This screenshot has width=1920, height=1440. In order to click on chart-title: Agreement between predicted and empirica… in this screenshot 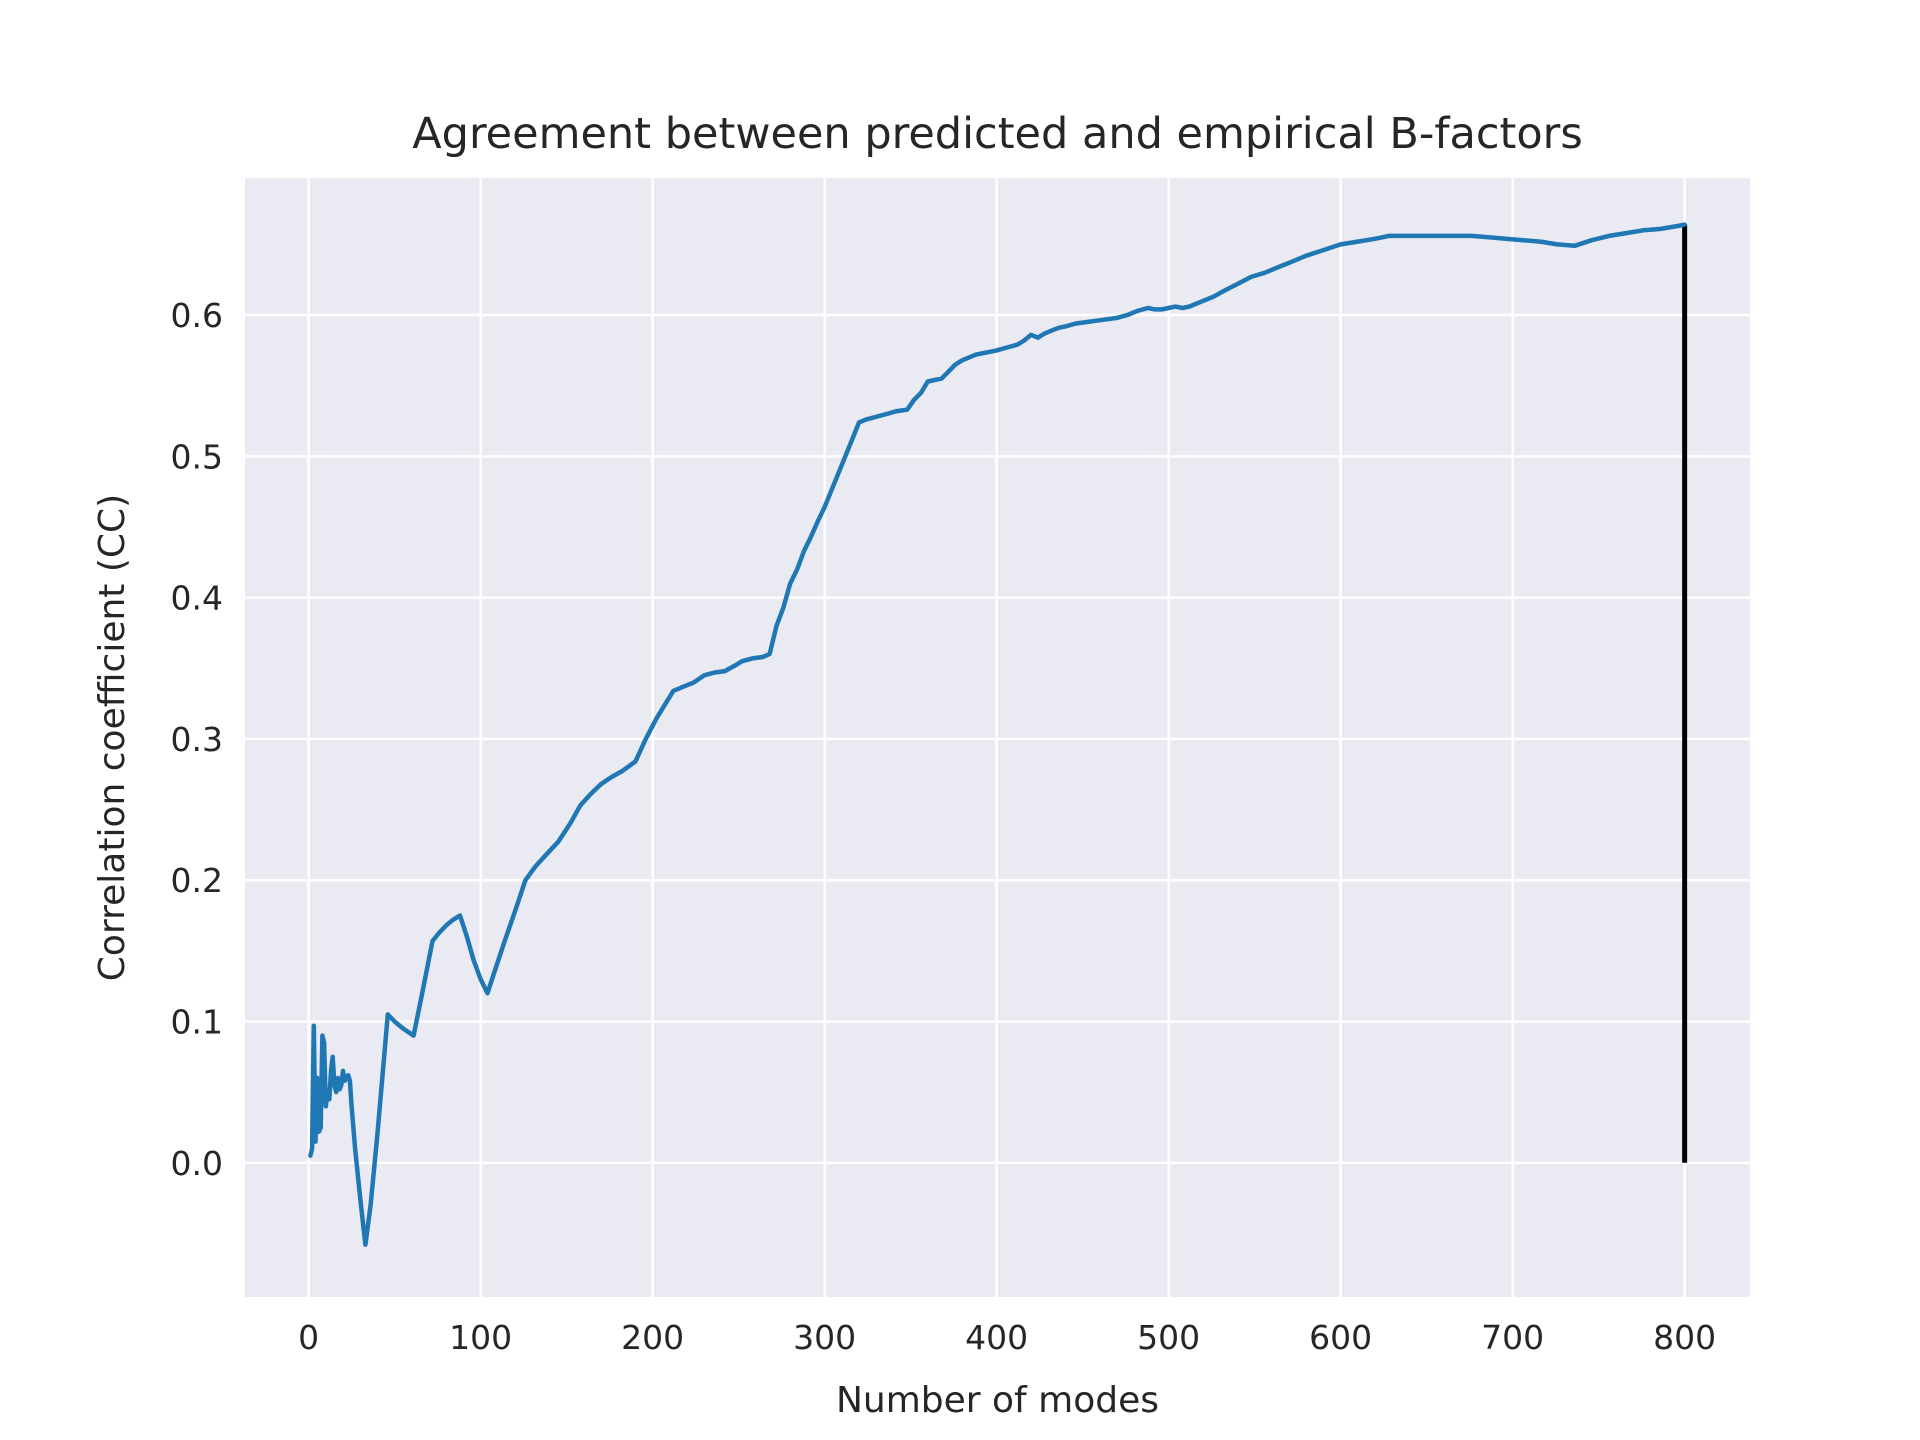, I will do `click(997, 134)`.